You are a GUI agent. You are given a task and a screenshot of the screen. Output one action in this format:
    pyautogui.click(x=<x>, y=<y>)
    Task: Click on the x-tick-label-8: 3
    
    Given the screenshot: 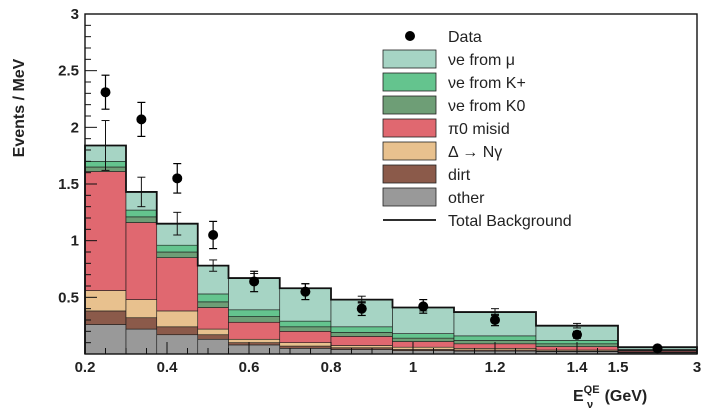 What is the action you would take?
    pyautogui.click(x=697, y=367)
    